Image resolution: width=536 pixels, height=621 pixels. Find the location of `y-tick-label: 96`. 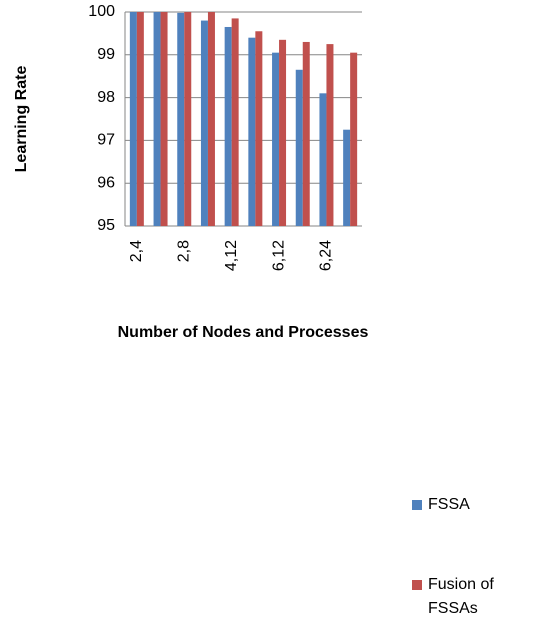

y-tick-label: 96 is located at coordinates (106, 182).